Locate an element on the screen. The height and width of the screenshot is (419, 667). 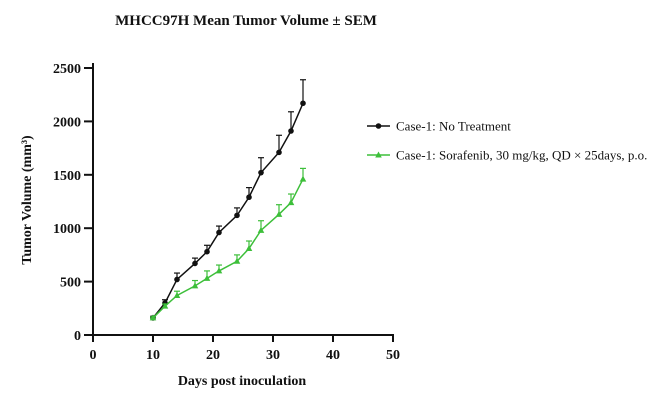
y-tick-label: 500 is located at coordinates (70, 283).